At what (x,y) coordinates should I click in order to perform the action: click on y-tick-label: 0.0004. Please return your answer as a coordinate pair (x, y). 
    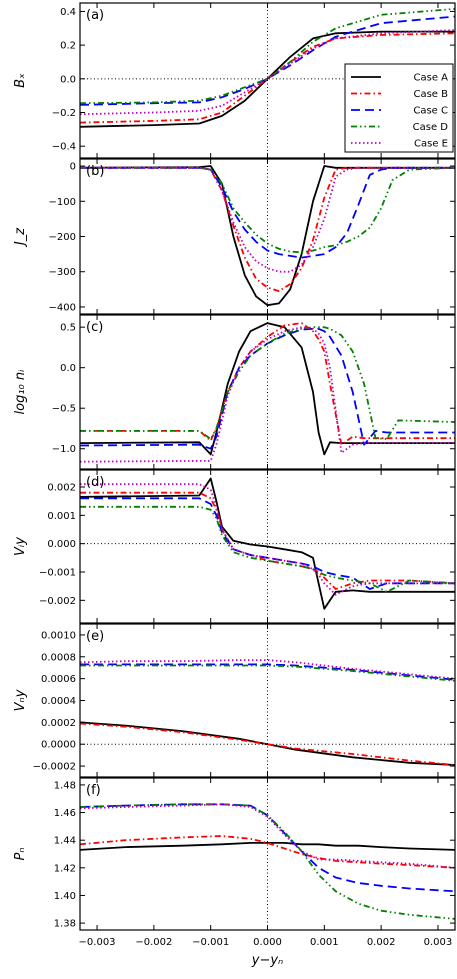
    Looking at the image, I should click on (58, 701).